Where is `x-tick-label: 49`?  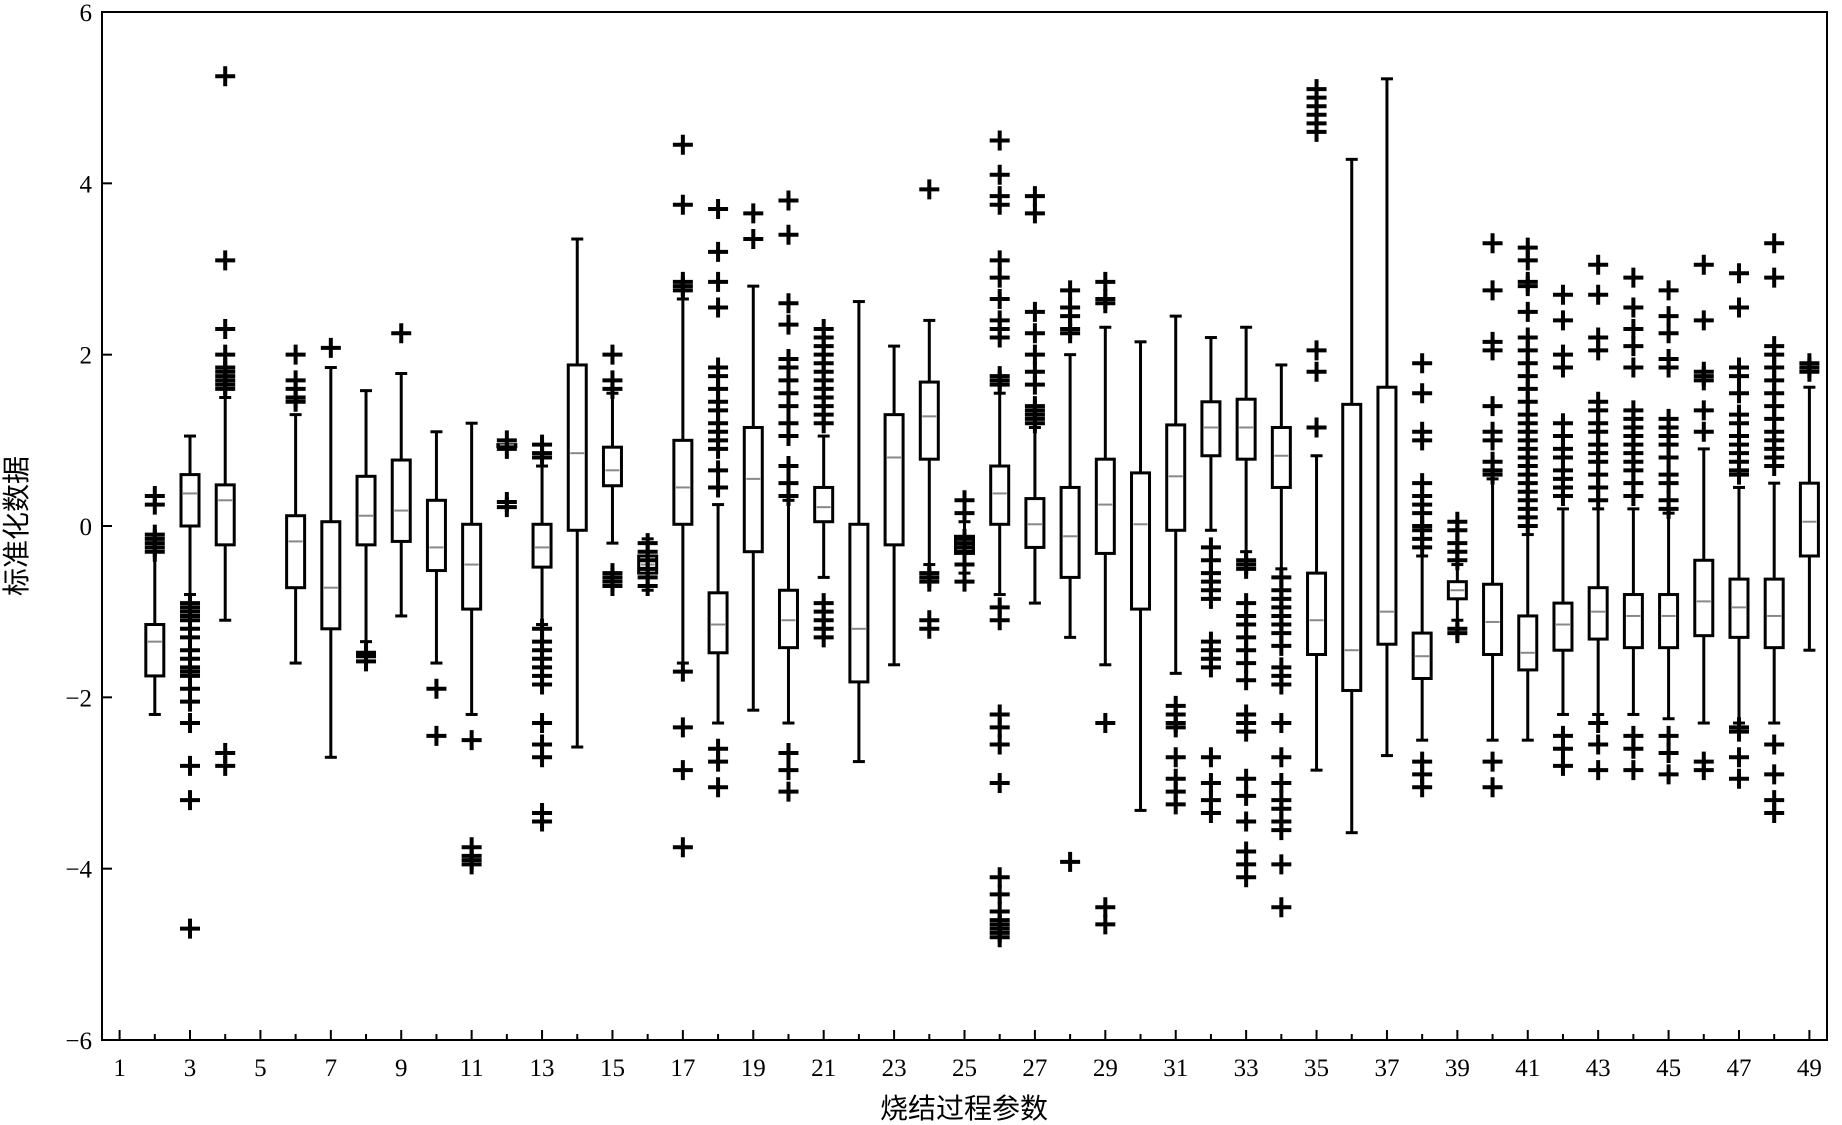
x-tick-label: 49 is located at coordinates (1809, 1068).